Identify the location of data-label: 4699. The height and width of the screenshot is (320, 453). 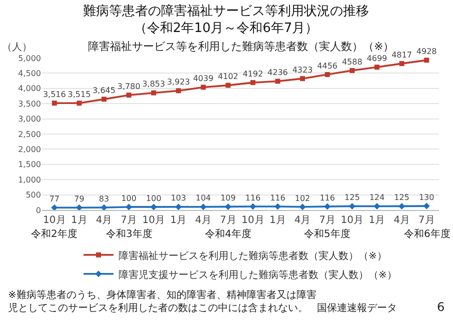
(377, 59).